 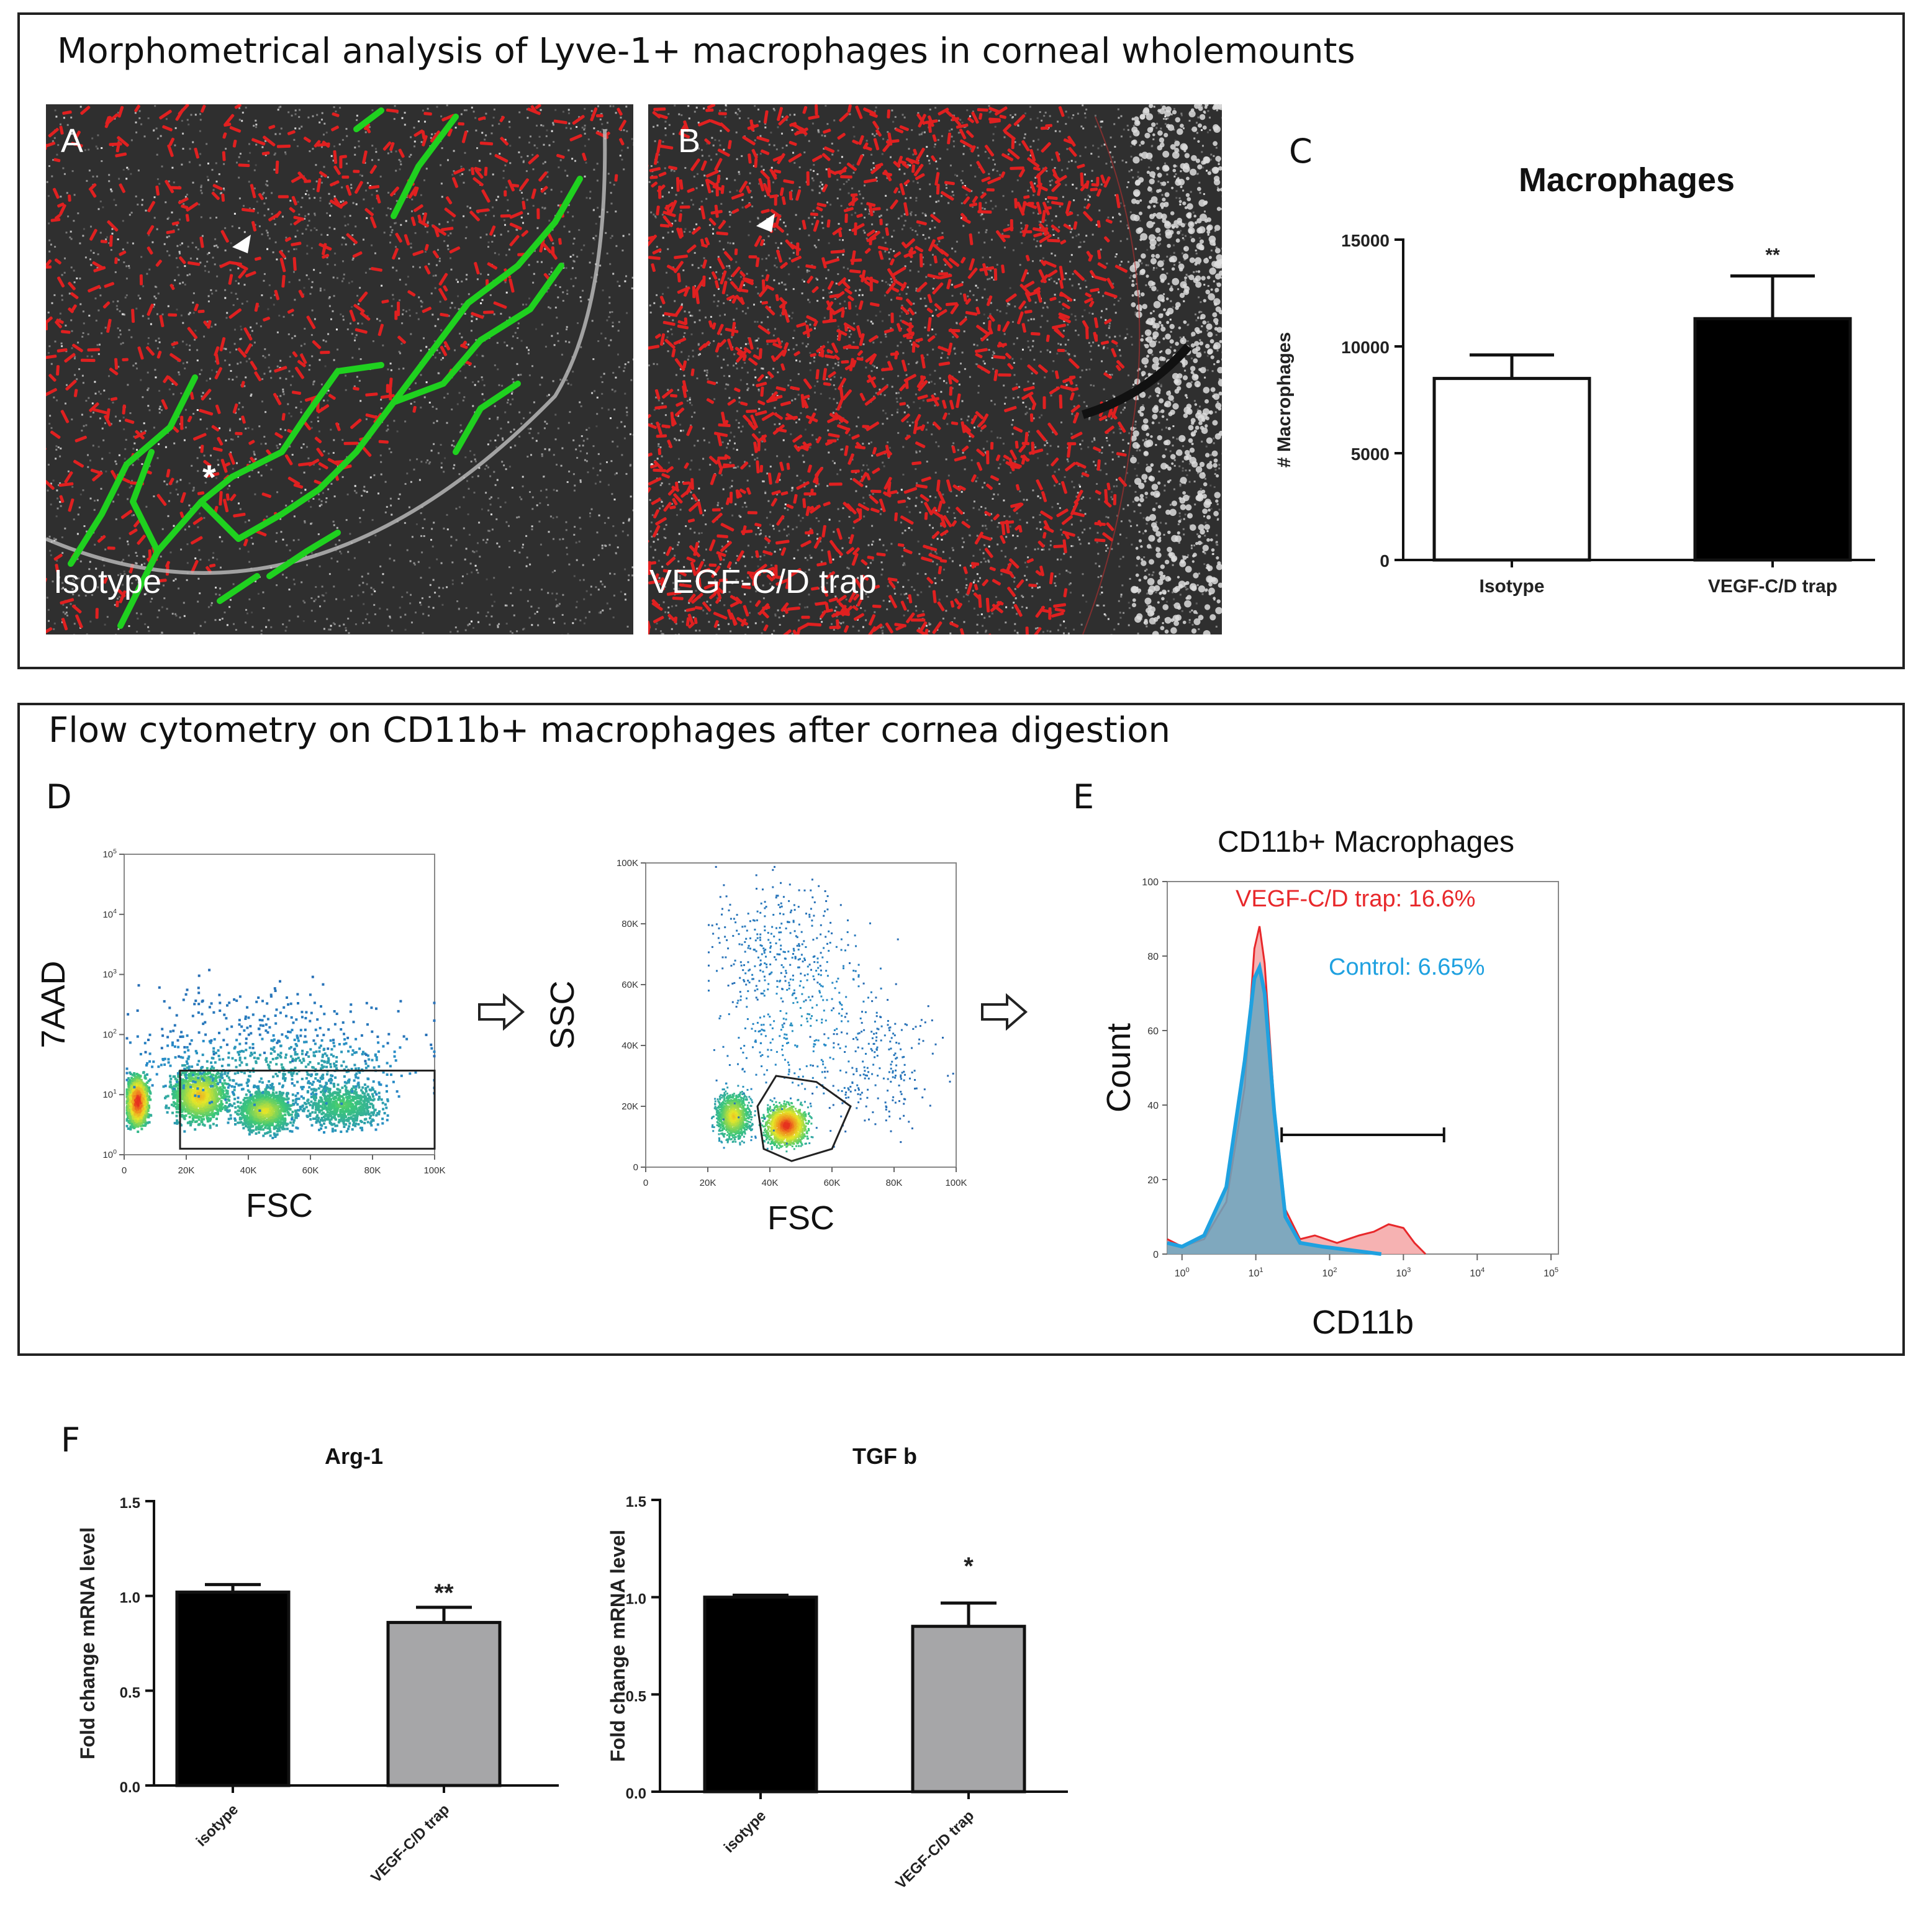 What do you see at coordinates (765, 223) in the screenshot?
I see `arrowhead-marker` at bounding box center [765, 223].